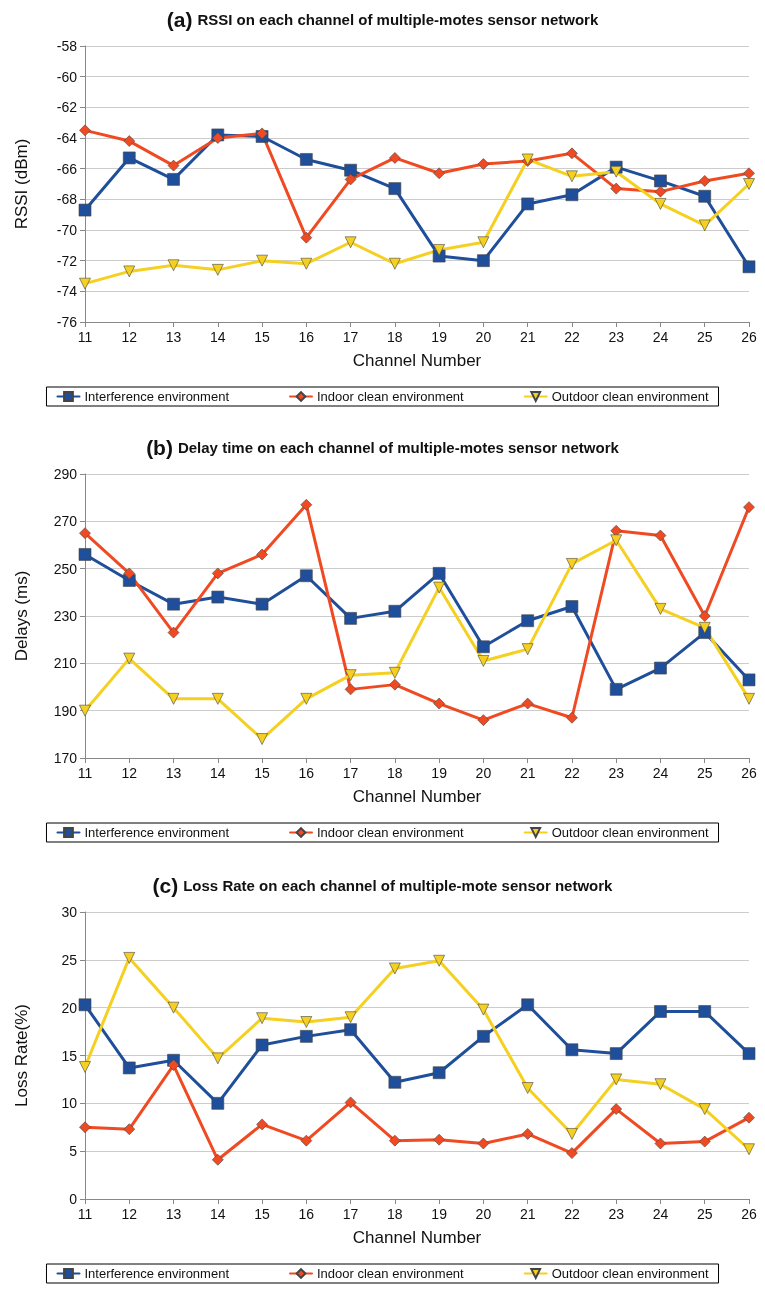  Describe the element at coordinates (67, 291) in the screenshot. I see `y-tick-label: -74` at that location.